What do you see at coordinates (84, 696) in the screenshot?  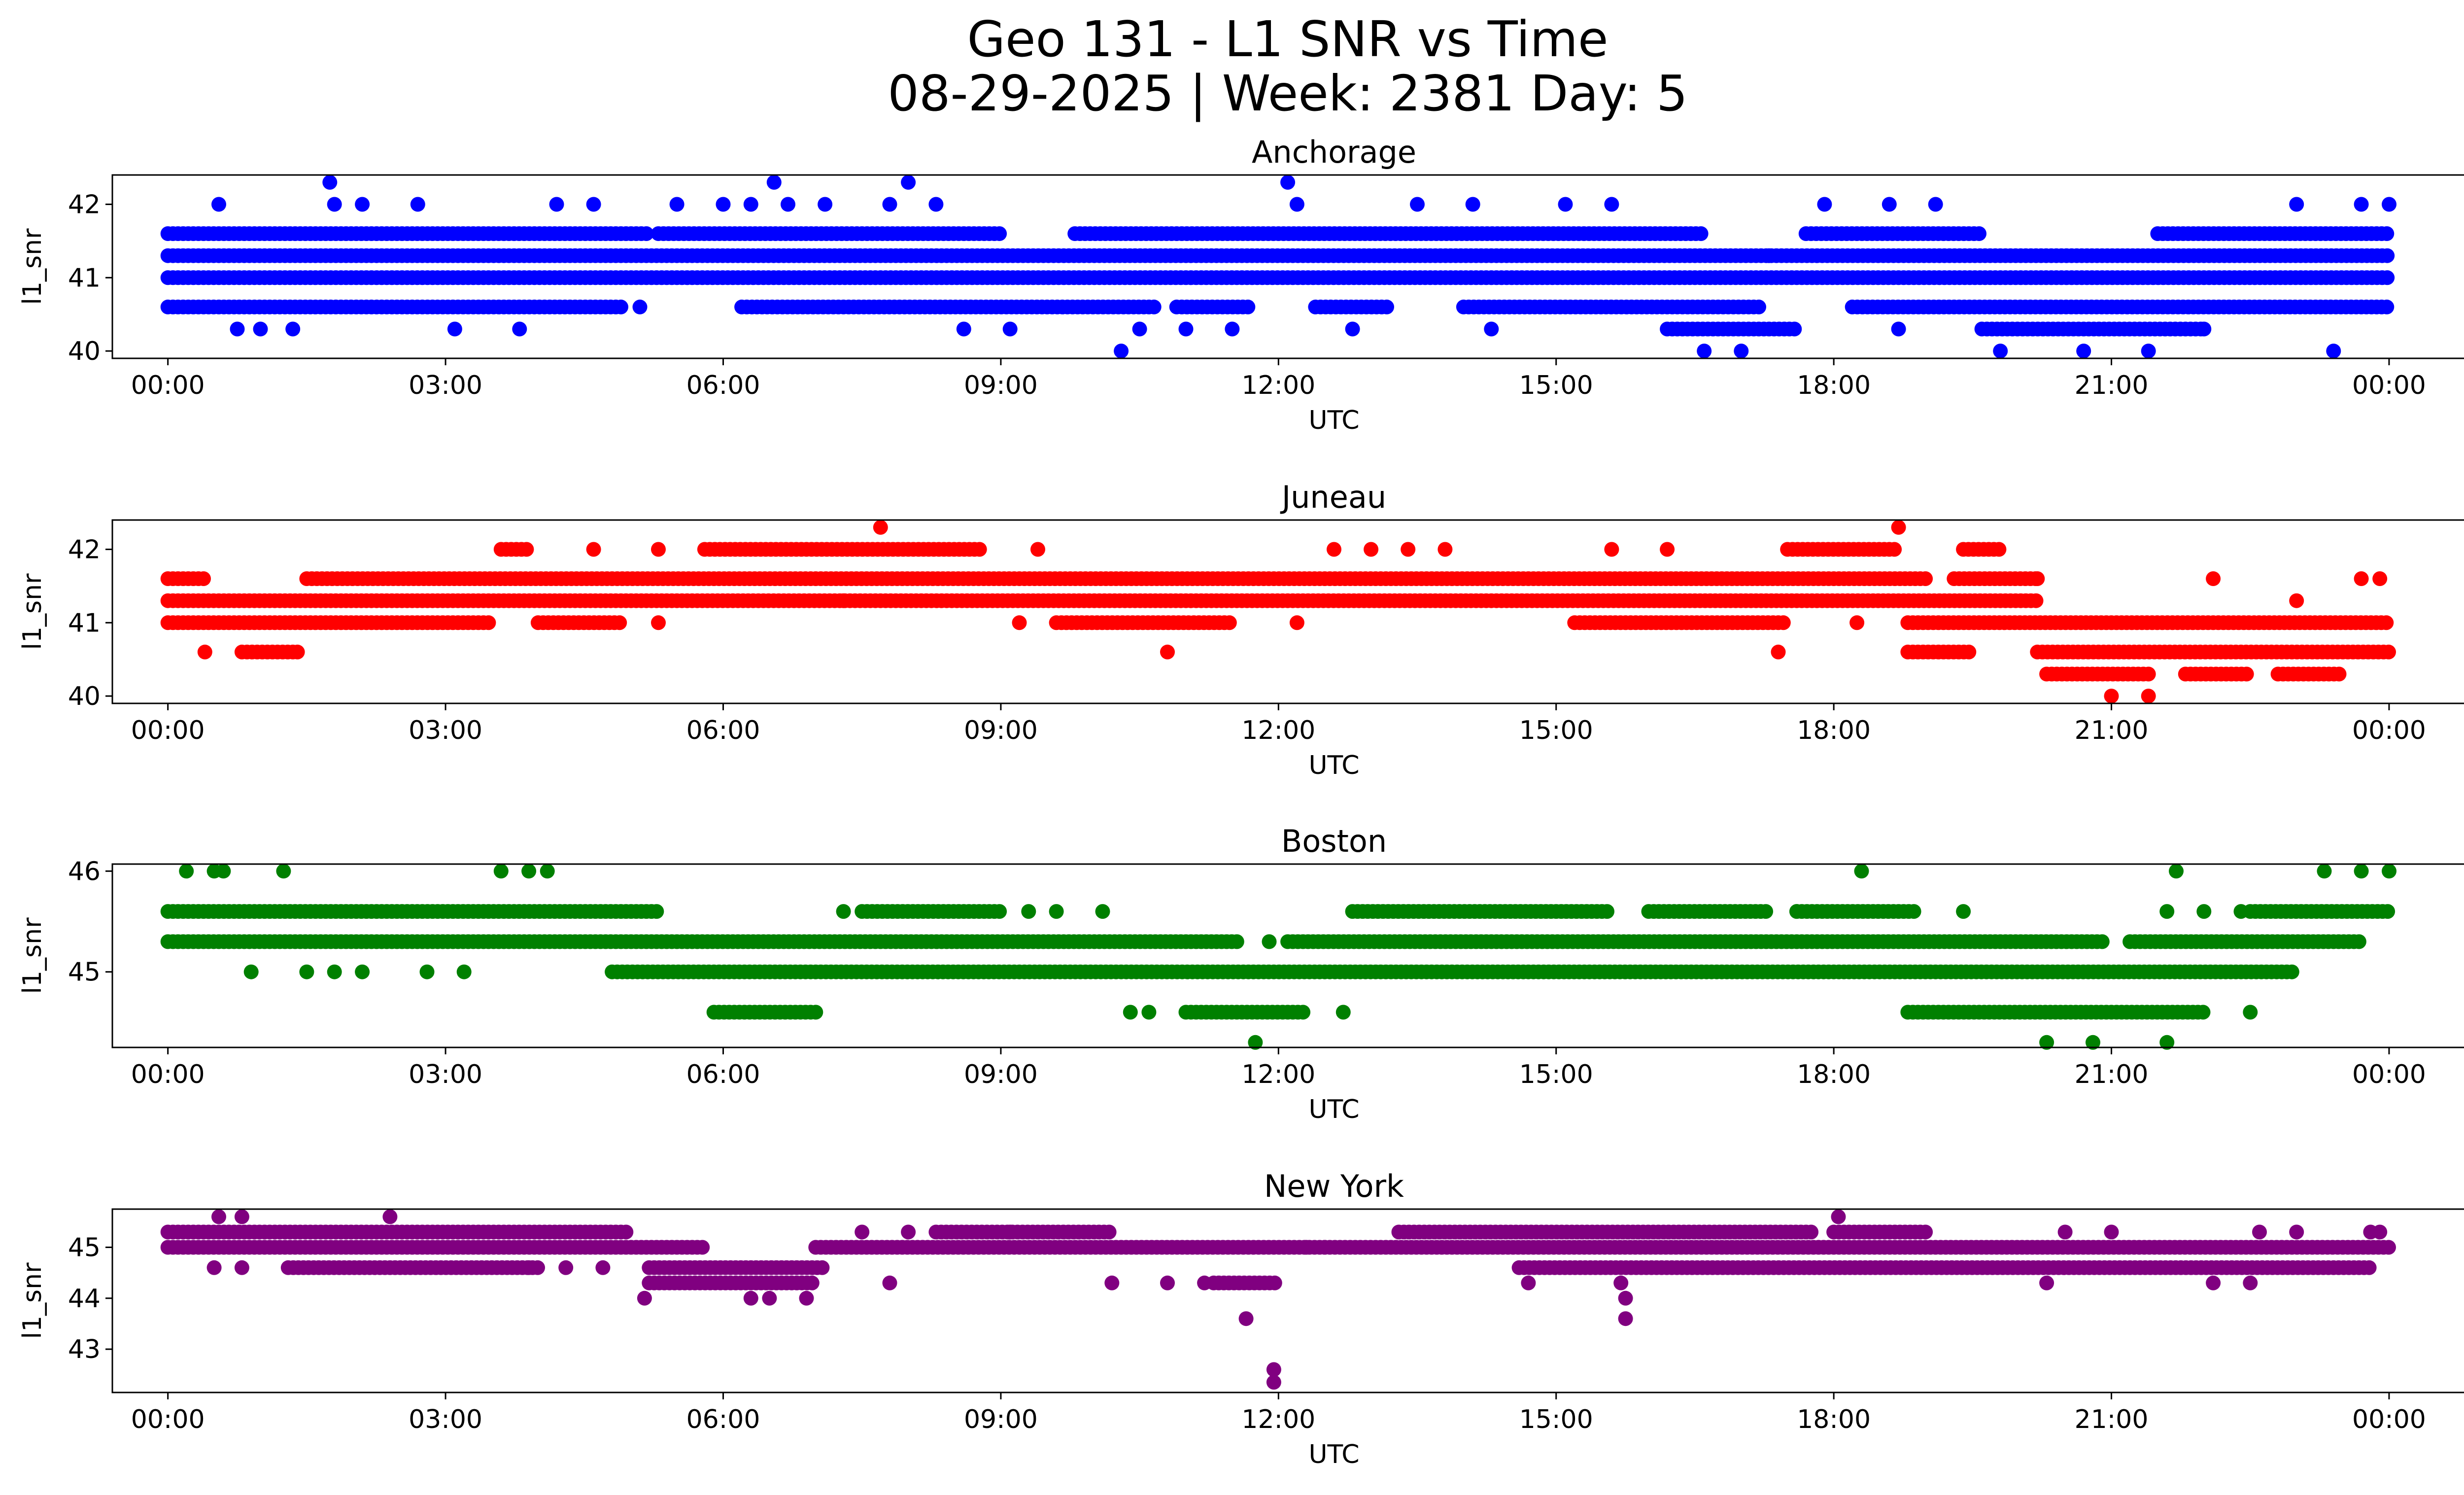 I see `y-tick-label: 40` at bounding box center [84, 696].